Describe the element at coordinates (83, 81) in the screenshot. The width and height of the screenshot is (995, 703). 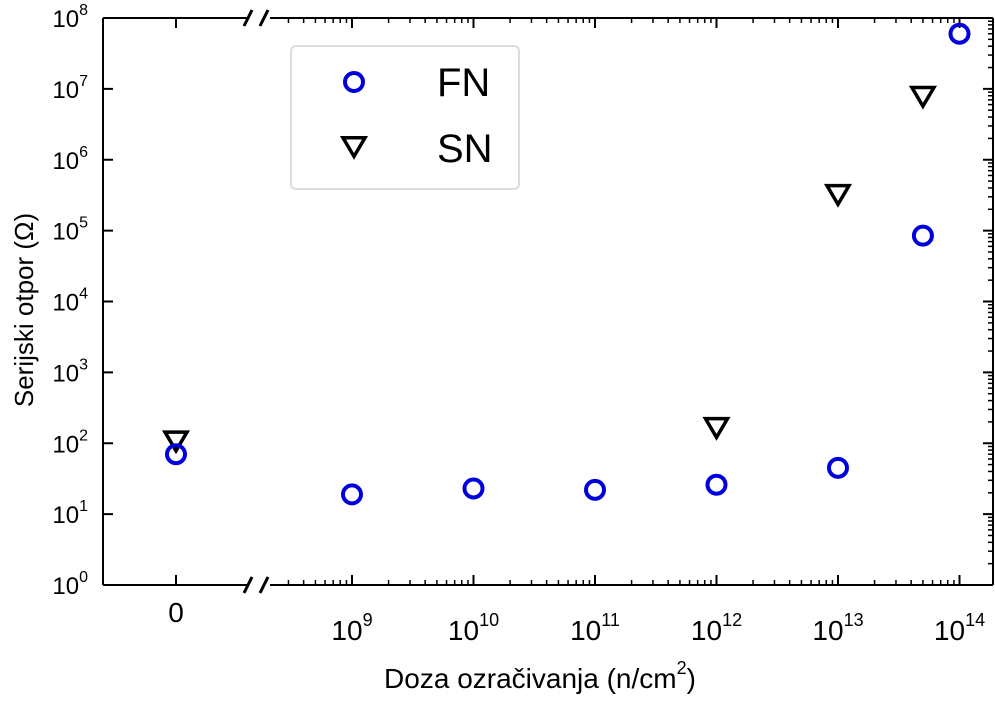
I see `y-tick-label-exp: 7` at that location.